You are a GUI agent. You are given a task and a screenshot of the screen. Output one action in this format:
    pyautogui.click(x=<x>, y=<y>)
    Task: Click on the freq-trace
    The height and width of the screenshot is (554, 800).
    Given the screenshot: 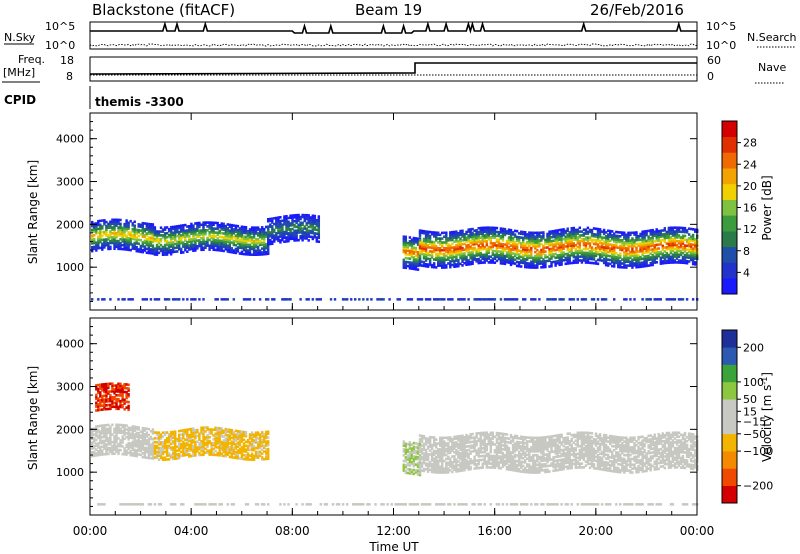 What is the action you would take?
    pyautogui.click(x=393, y=68)
    